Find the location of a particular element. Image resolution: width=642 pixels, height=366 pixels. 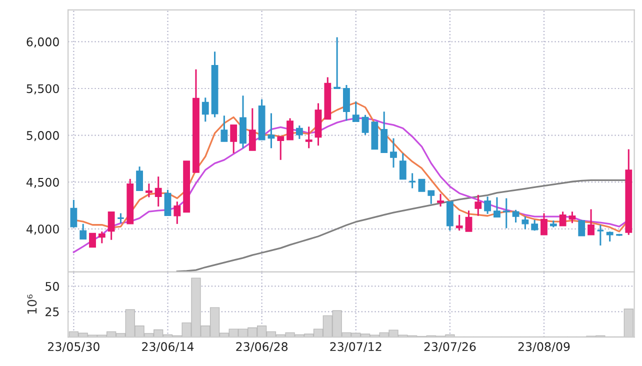

x-tick-label: 23/06/28 is located at coordinates (262, 347).